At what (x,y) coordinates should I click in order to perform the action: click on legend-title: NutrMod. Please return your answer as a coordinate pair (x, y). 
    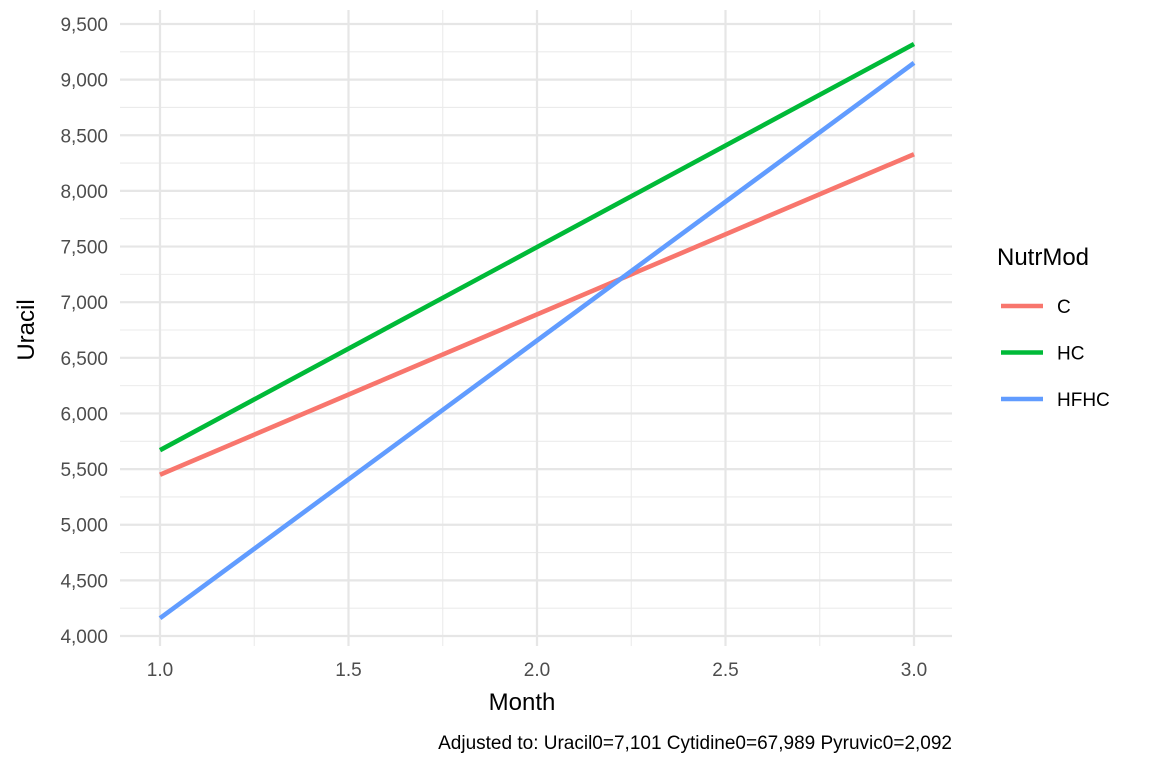
    Looking at the image, I should click on (1043, 257).